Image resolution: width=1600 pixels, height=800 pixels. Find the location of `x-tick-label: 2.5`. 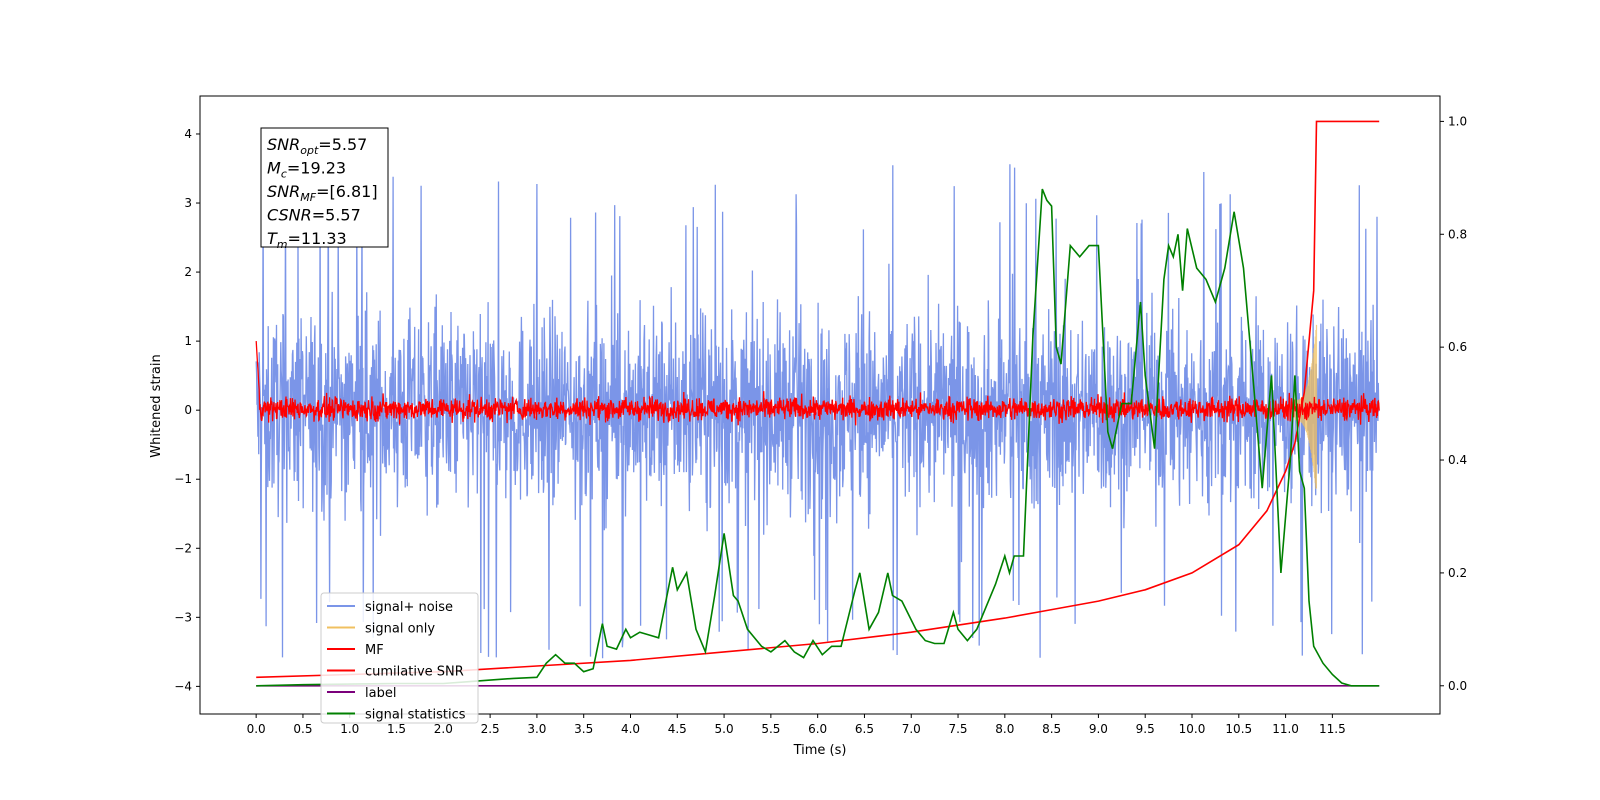

x-tick-label: 2.5 is located at coordinates (490, 729).